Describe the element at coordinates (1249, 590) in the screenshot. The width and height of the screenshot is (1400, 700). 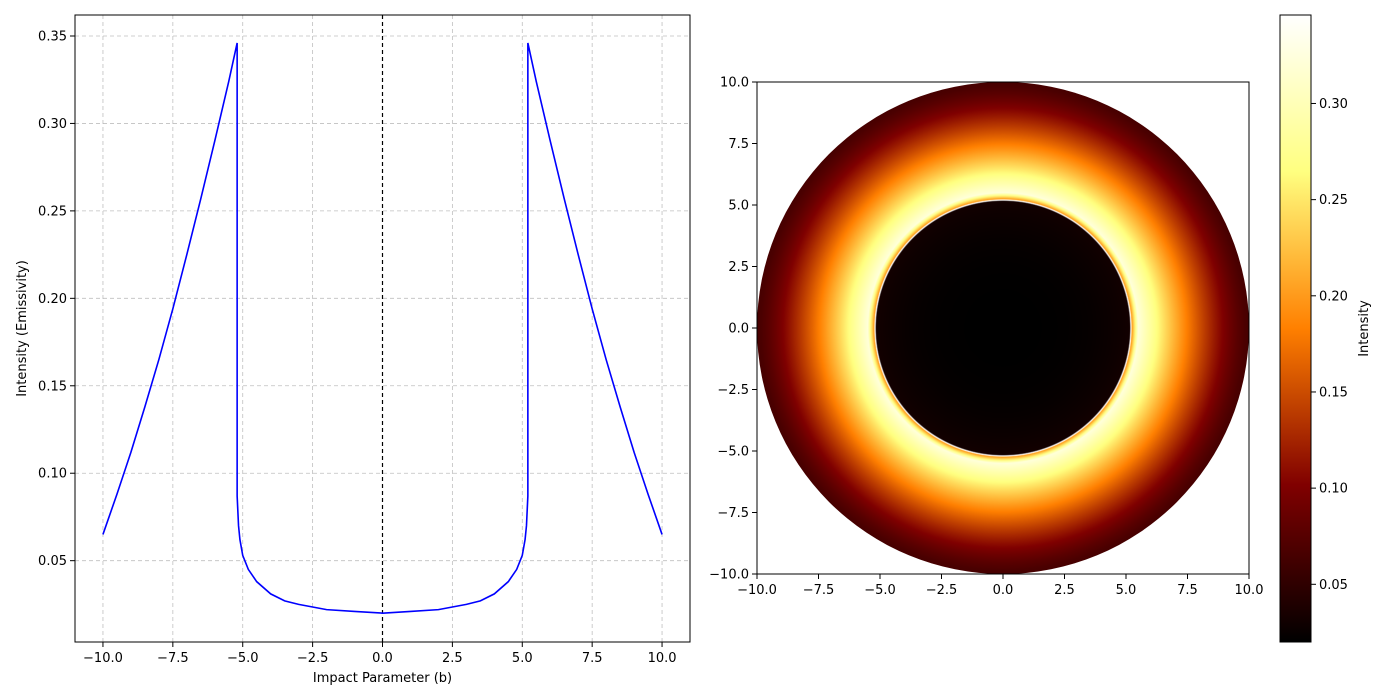
I see `right-x-tick-label: 10.0` at that location.